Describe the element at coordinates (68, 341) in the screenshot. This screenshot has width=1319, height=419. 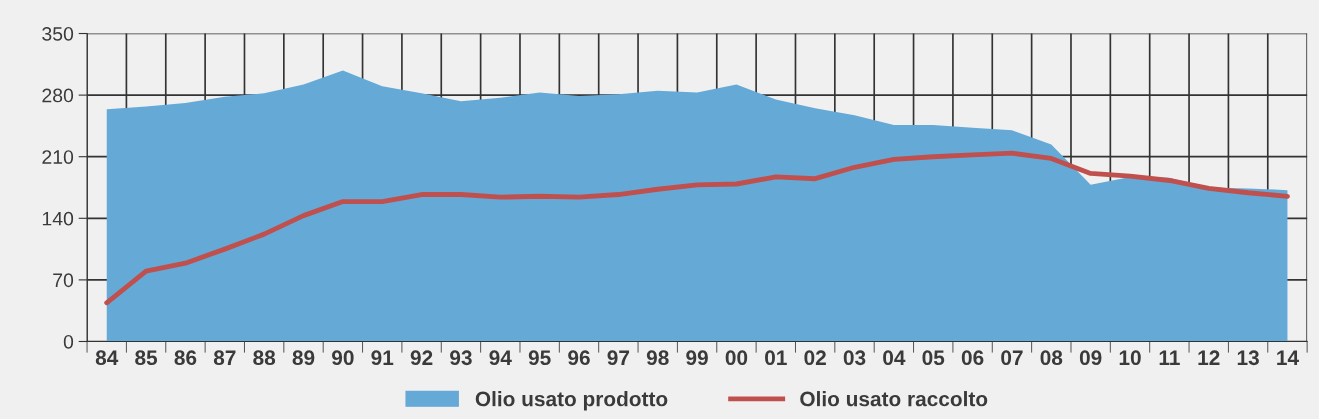
I see `y-tick-label: 0` at that location.